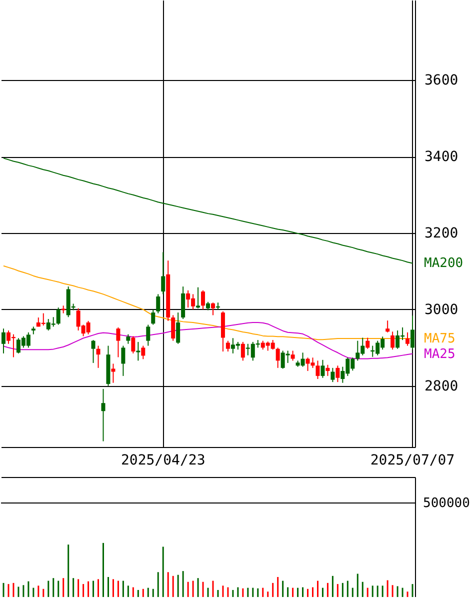 The width and height of the screenshot is (472, 598). Describe the element at coordinates (441, 234) in the screenshot. I see `y-tick-label: 3200` at that location.